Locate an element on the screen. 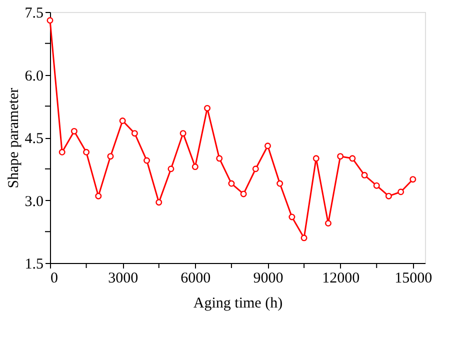 The height and width of the screenshot is (338, 462). x-tick-label: 3000 is located at coordinates (123, 278).